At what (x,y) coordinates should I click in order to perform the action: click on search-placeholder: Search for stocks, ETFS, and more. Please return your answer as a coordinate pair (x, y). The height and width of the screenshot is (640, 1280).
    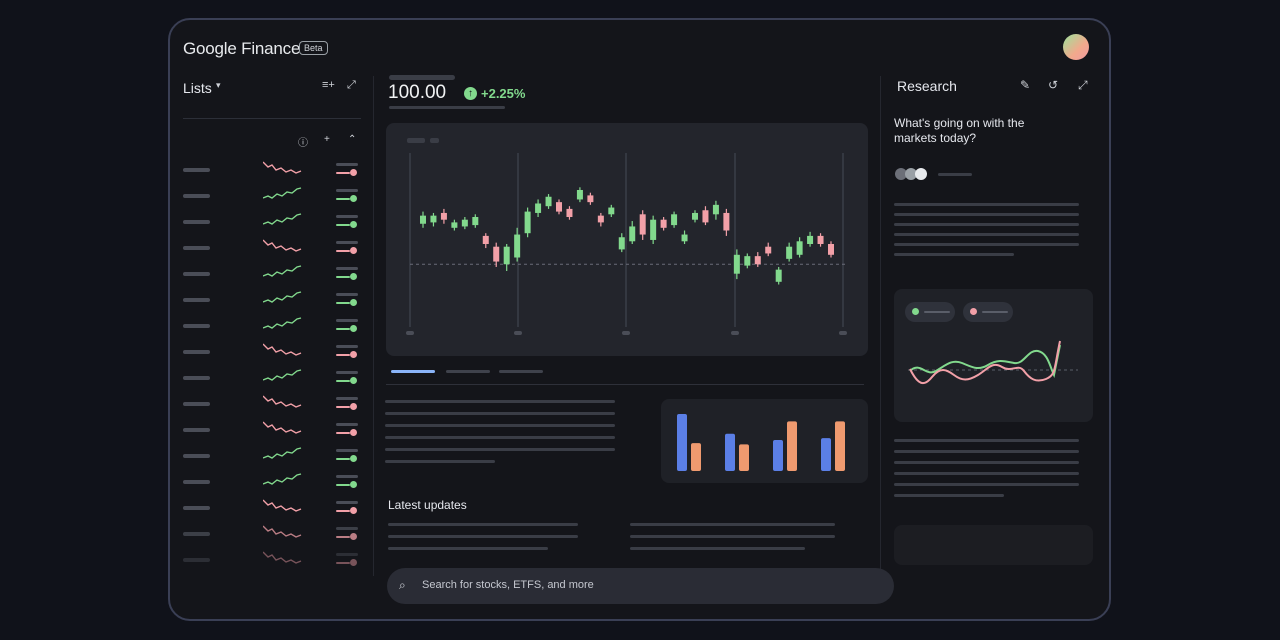
    Looking at the image, I should click on (508, 585).